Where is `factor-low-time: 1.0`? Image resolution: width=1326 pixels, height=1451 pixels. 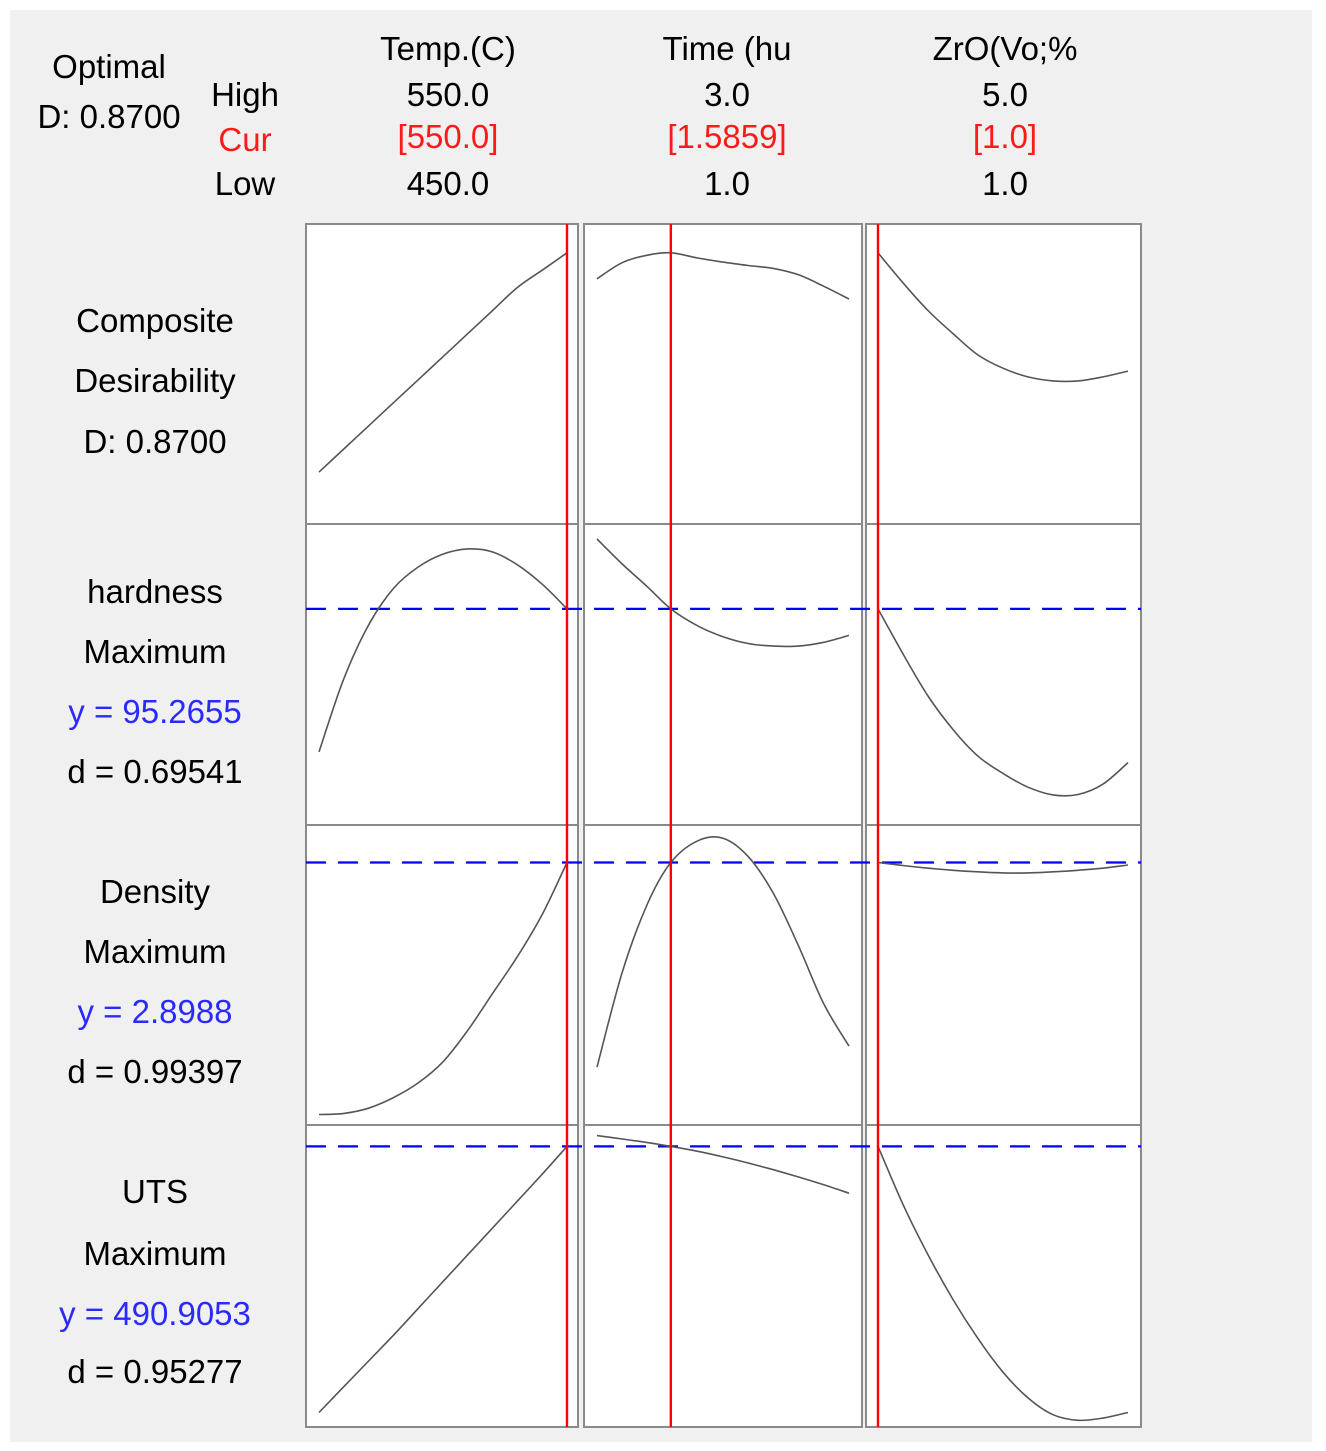
factor-low-time: 1.0 is located at coordinates (727, 183).